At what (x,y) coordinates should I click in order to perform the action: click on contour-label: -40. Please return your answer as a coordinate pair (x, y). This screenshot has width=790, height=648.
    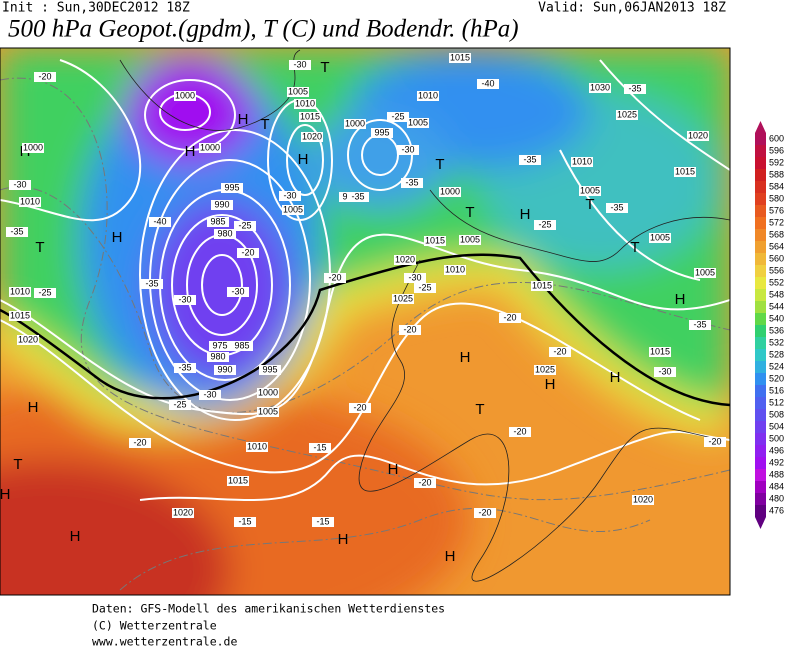
    Looking at the image, I should click on (159, 221).